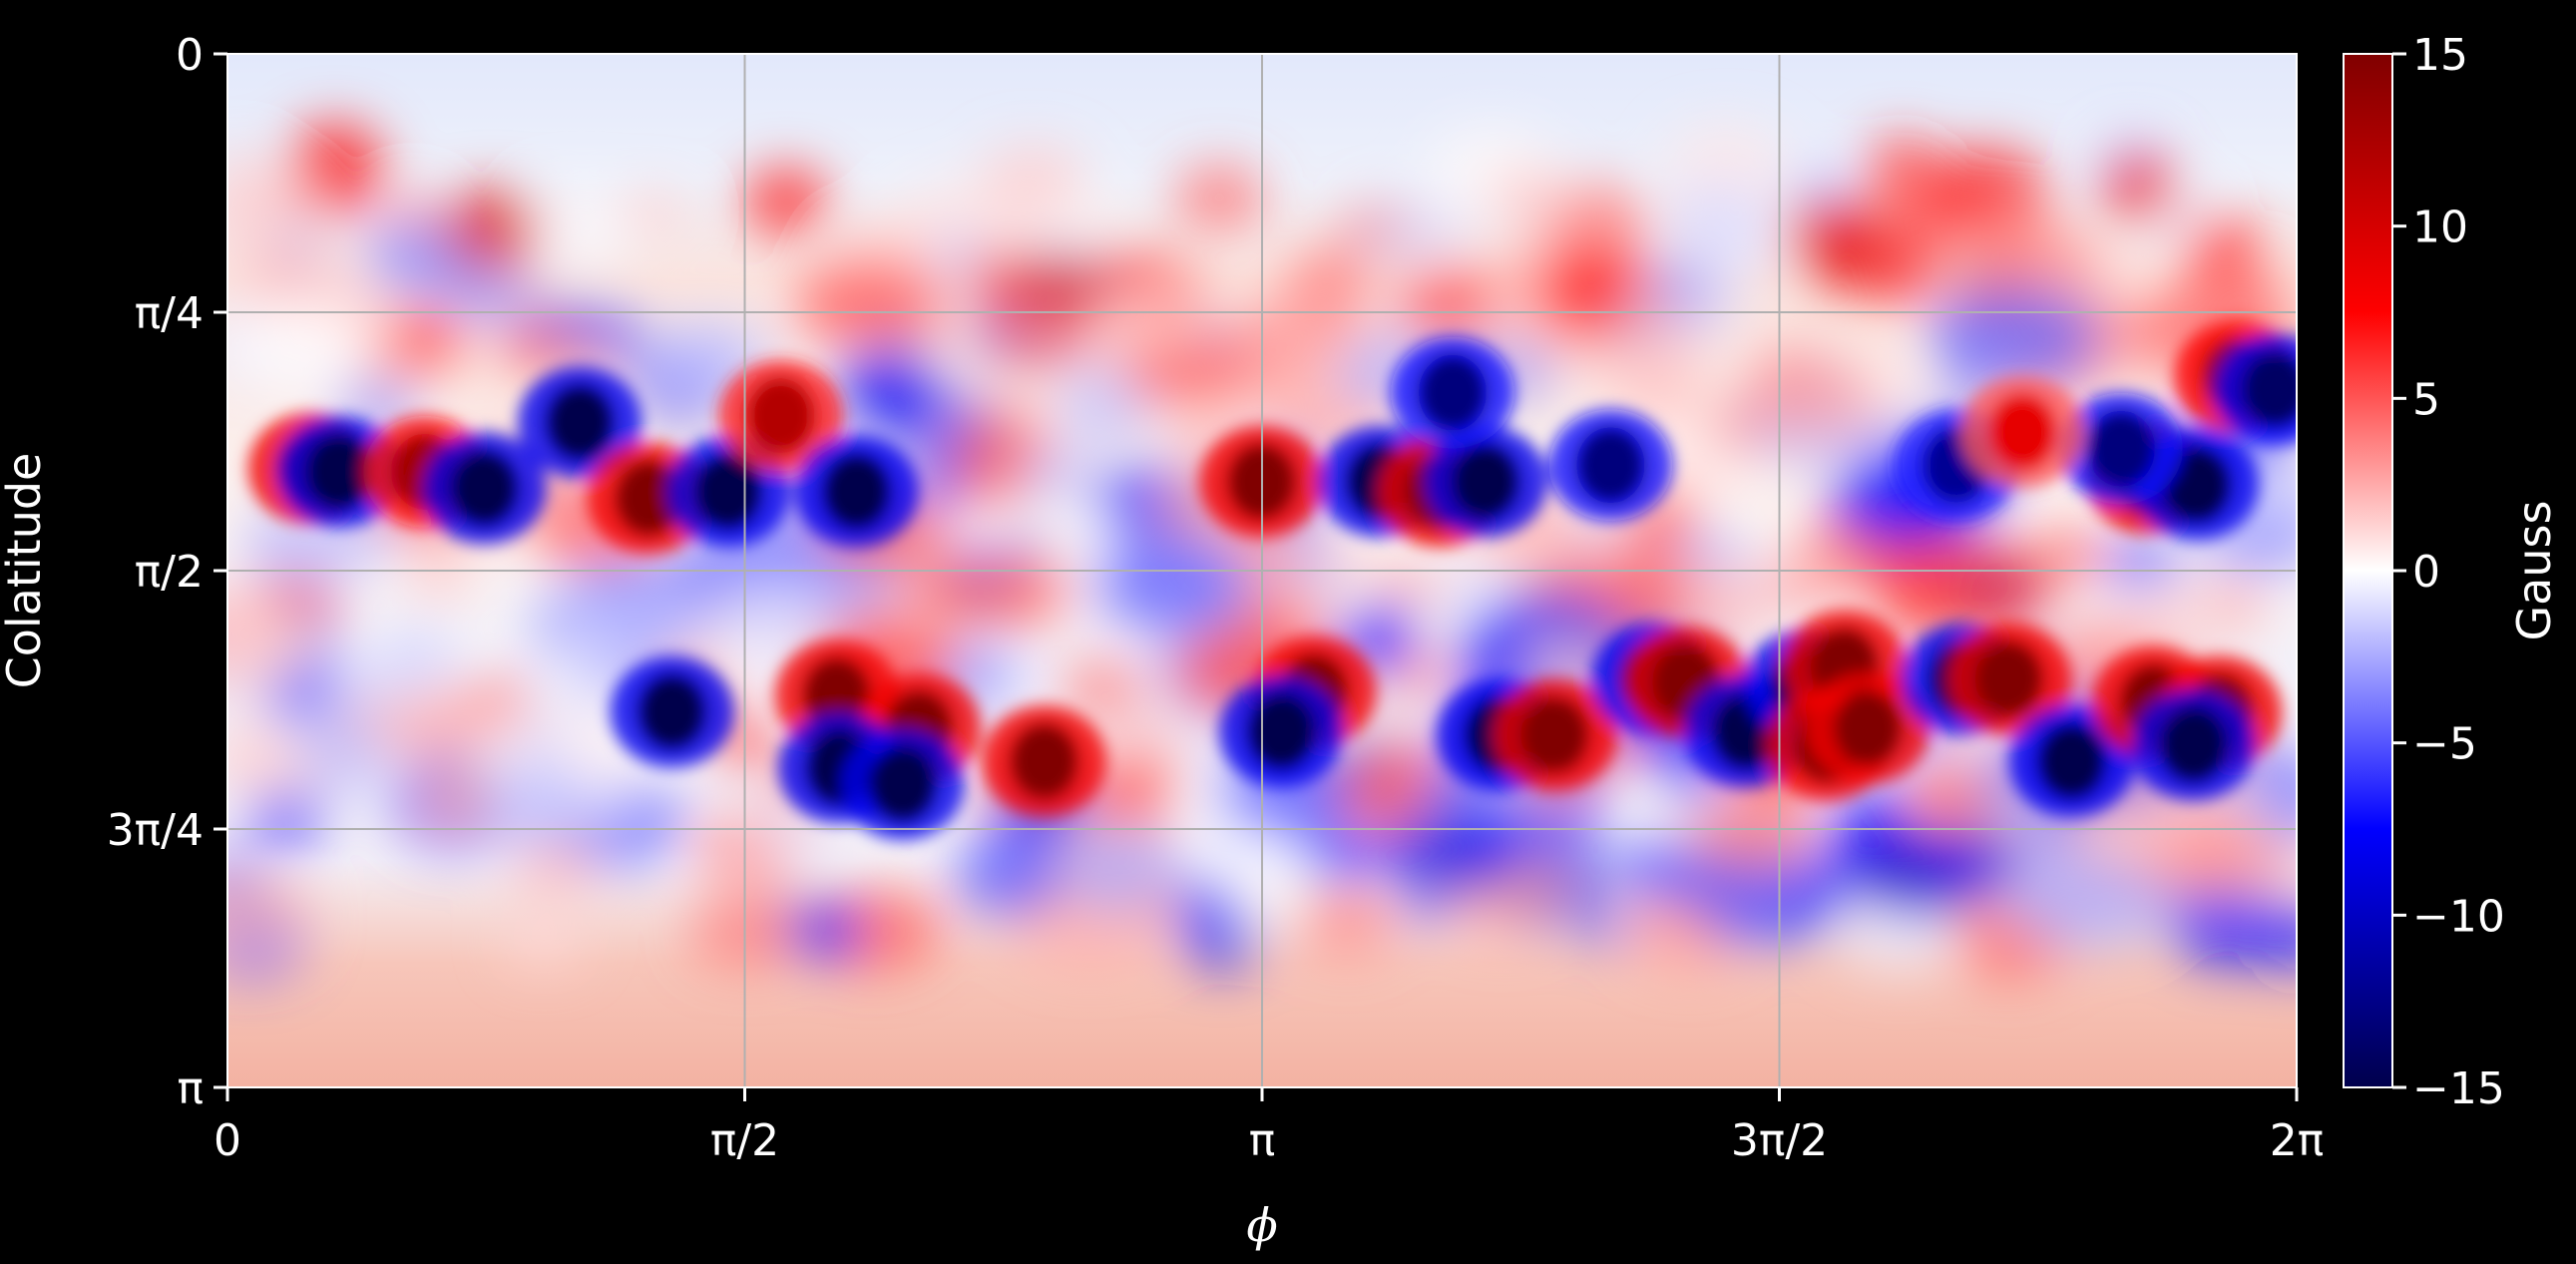 The image size is (2576, 1264). I want to click on y-tick-label: 3π/4, so click(155, 830).